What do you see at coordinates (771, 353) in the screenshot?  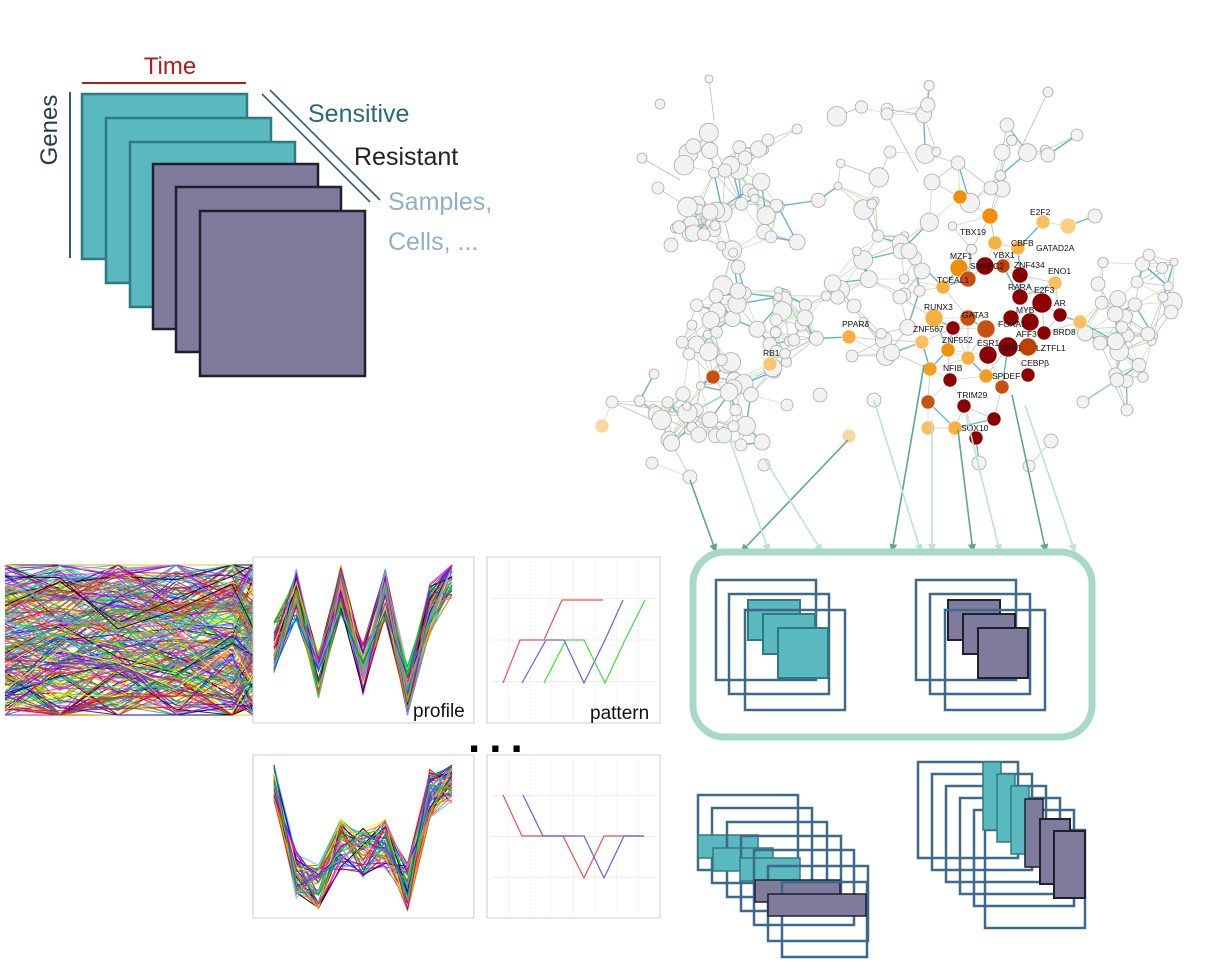 I see `gene-label-rb1: RB1` at bounding box center [771, 353].